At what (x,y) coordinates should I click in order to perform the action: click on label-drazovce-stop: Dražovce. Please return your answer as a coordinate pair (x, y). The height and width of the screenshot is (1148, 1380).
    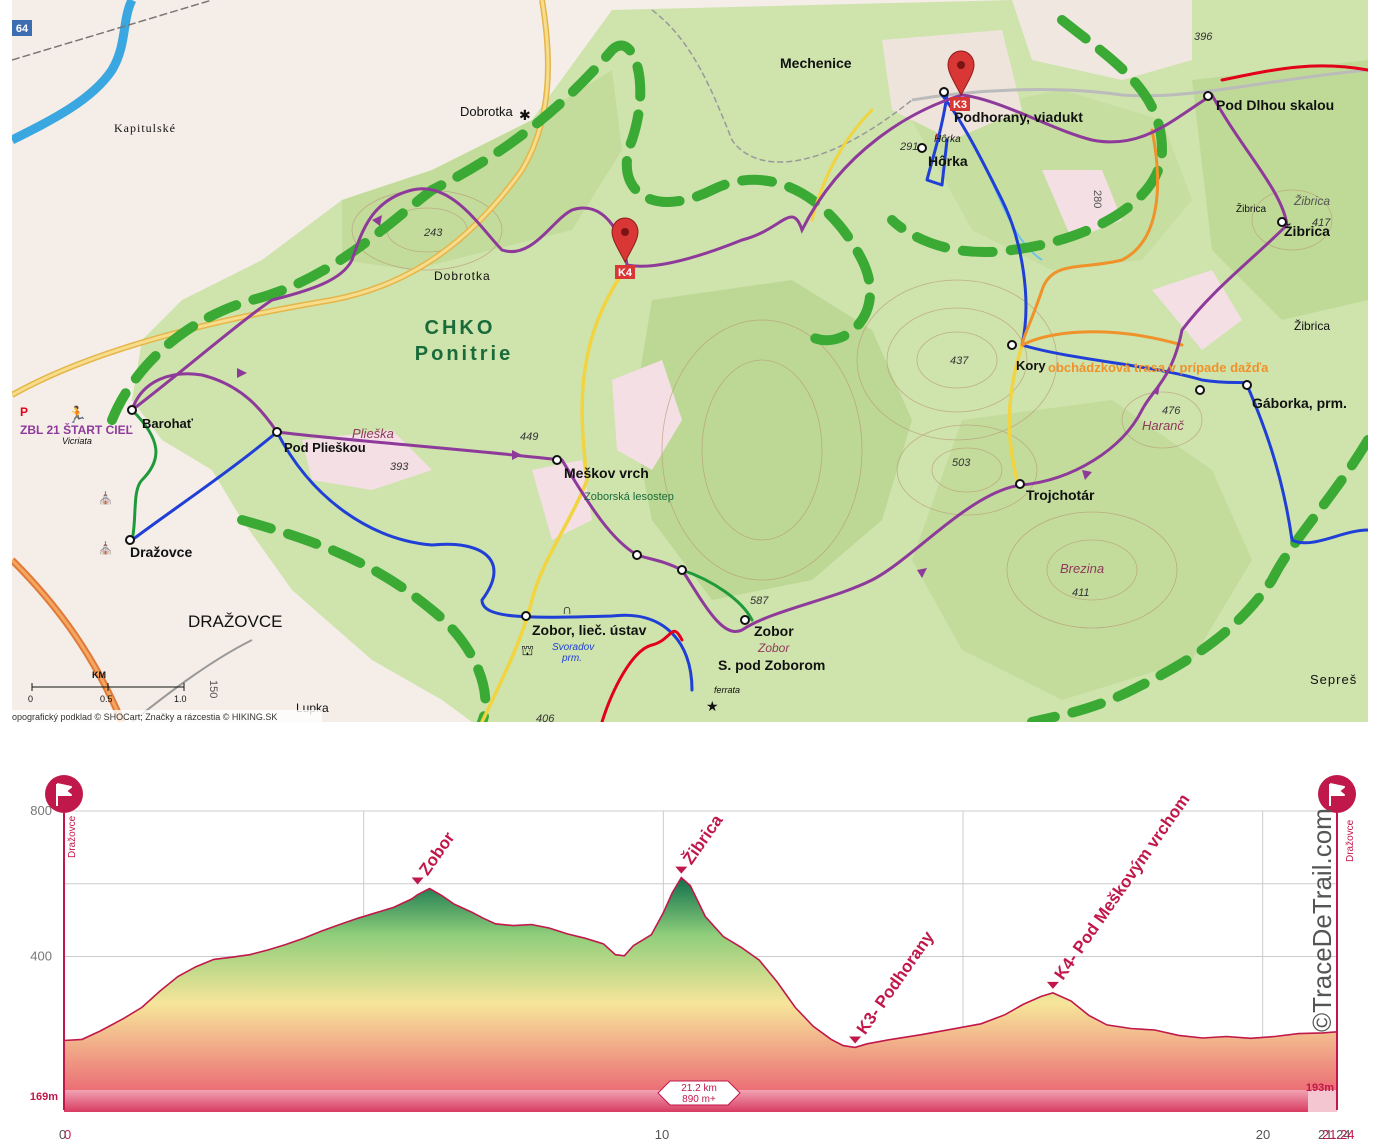
    Looking at the image, I should click on (161, 552).